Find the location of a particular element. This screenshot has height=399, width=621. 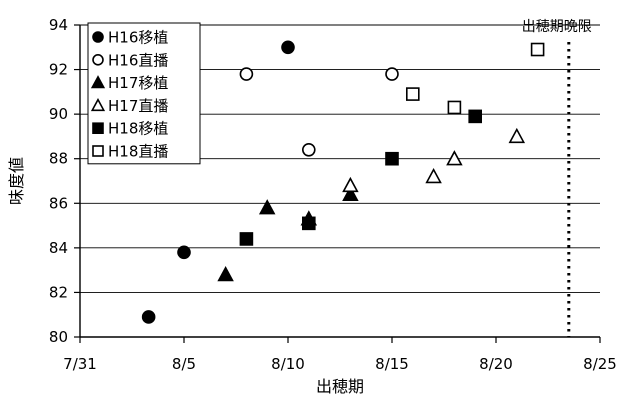

legend-box is located at coordinates (144, 93).